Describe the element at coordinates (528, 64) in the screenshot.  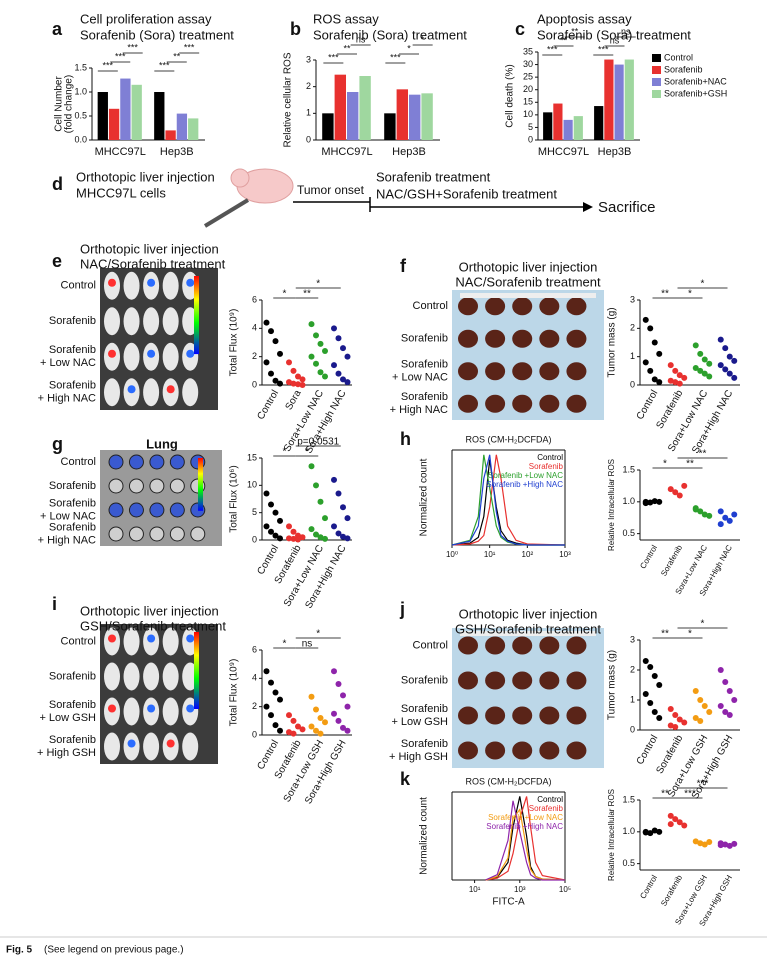
I see `y-tick-label: 30` at that location.